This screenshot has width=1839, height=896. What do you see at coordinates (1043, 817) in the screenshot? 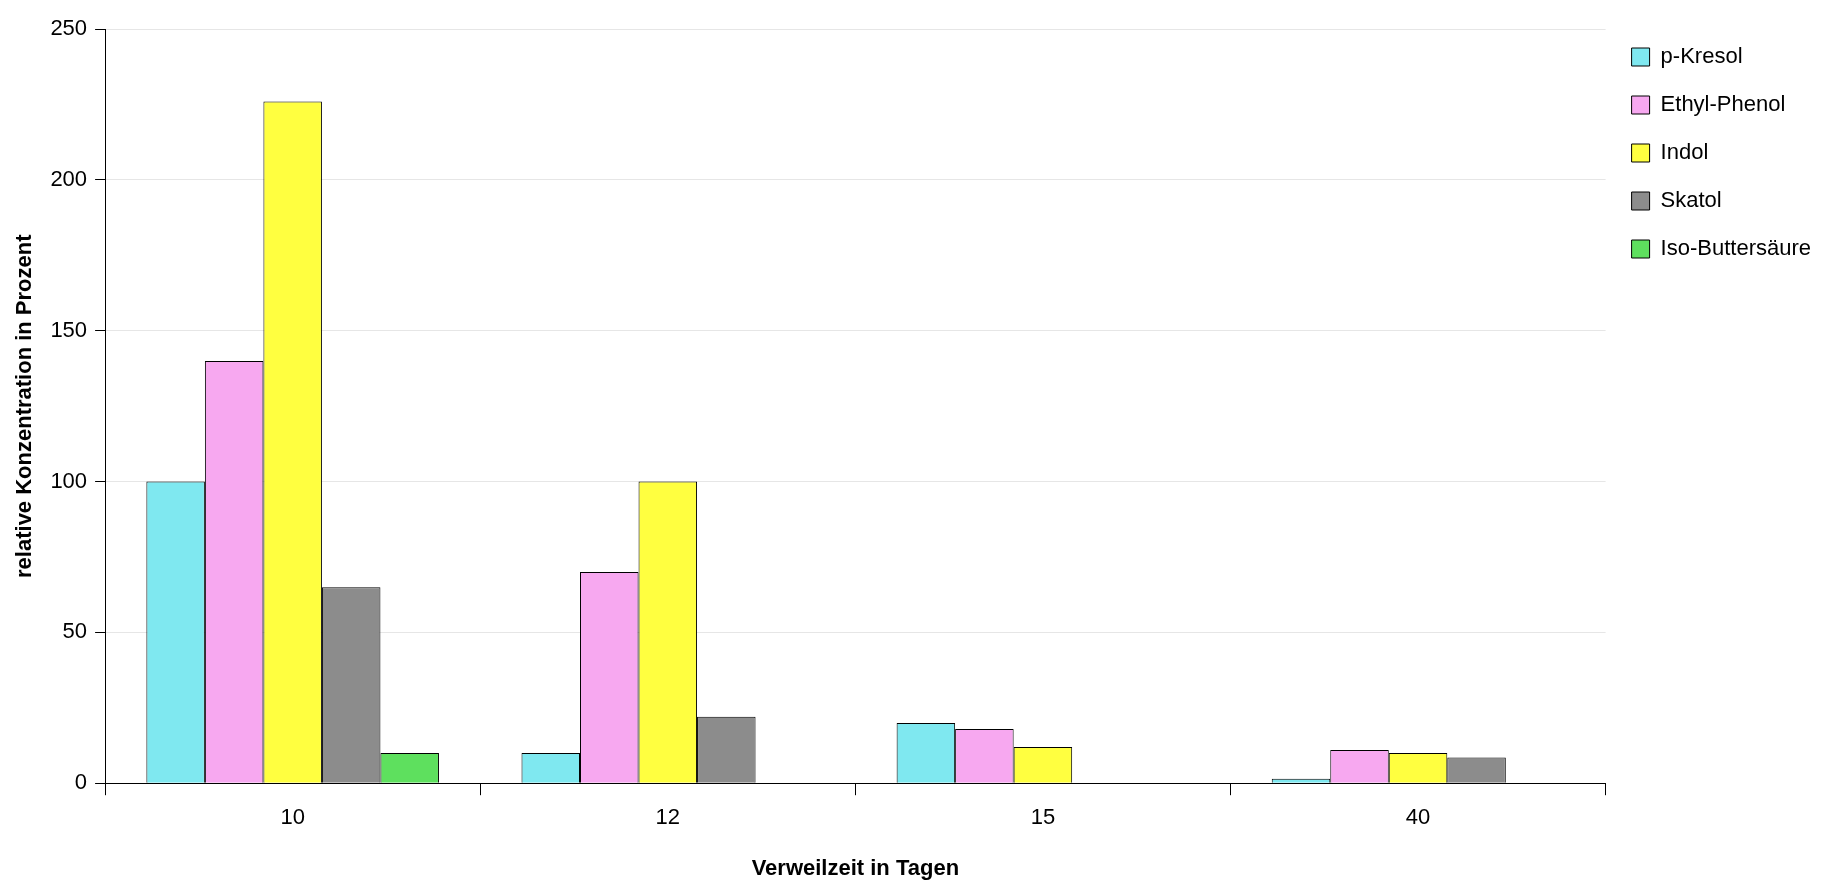
I see `x-tick-label: 15` at bounding box center [1043, 817].